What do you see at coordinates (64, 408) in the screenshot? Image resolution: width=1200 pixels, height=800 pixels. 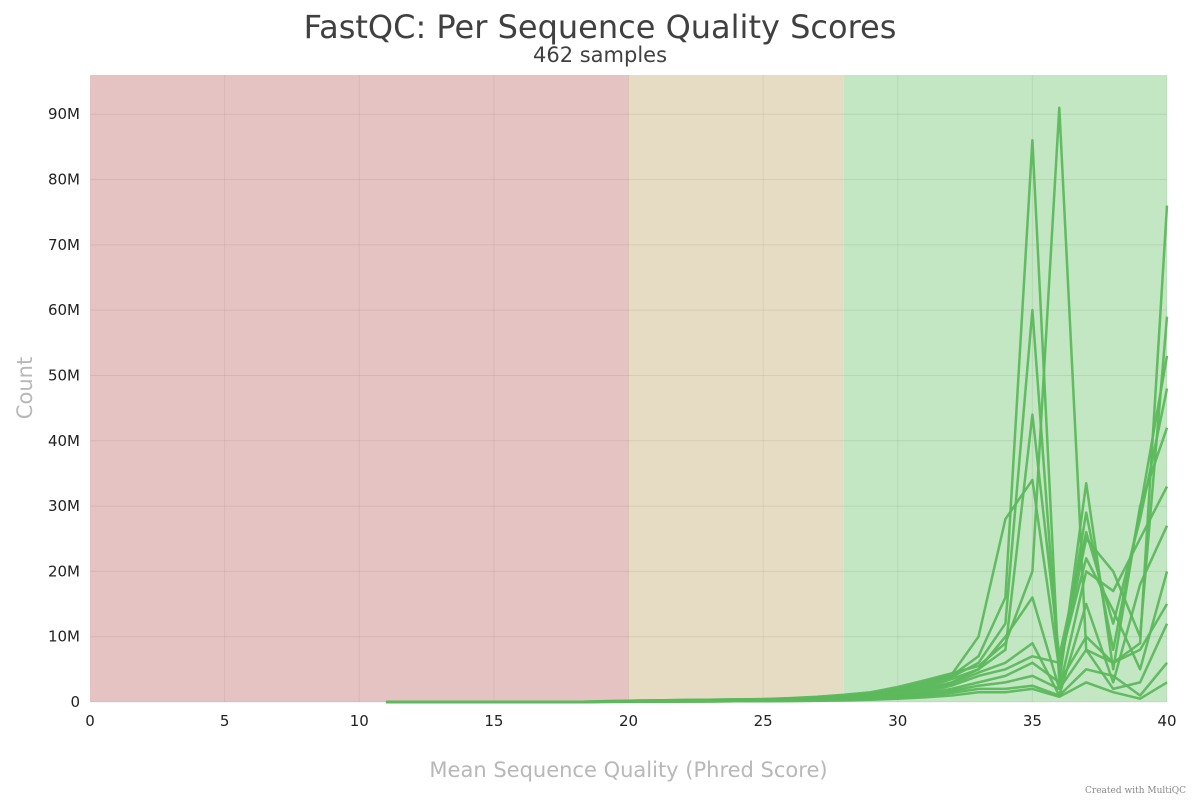 I see `y-axis-ticks: 0 10M 20M 30M 40M 50M 60M 70M 80M 90M` at bounding box center [64, 408].